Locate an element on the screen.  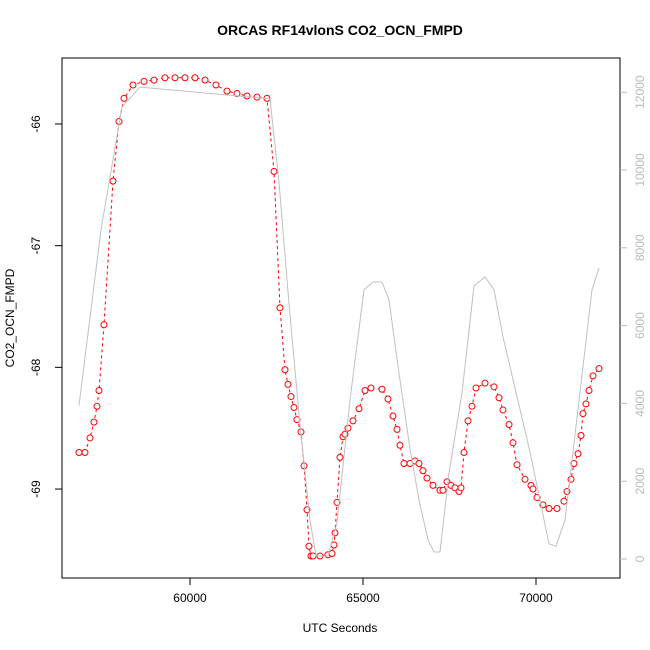
y-tick-label: -67 is located at coordinates (36, 246).